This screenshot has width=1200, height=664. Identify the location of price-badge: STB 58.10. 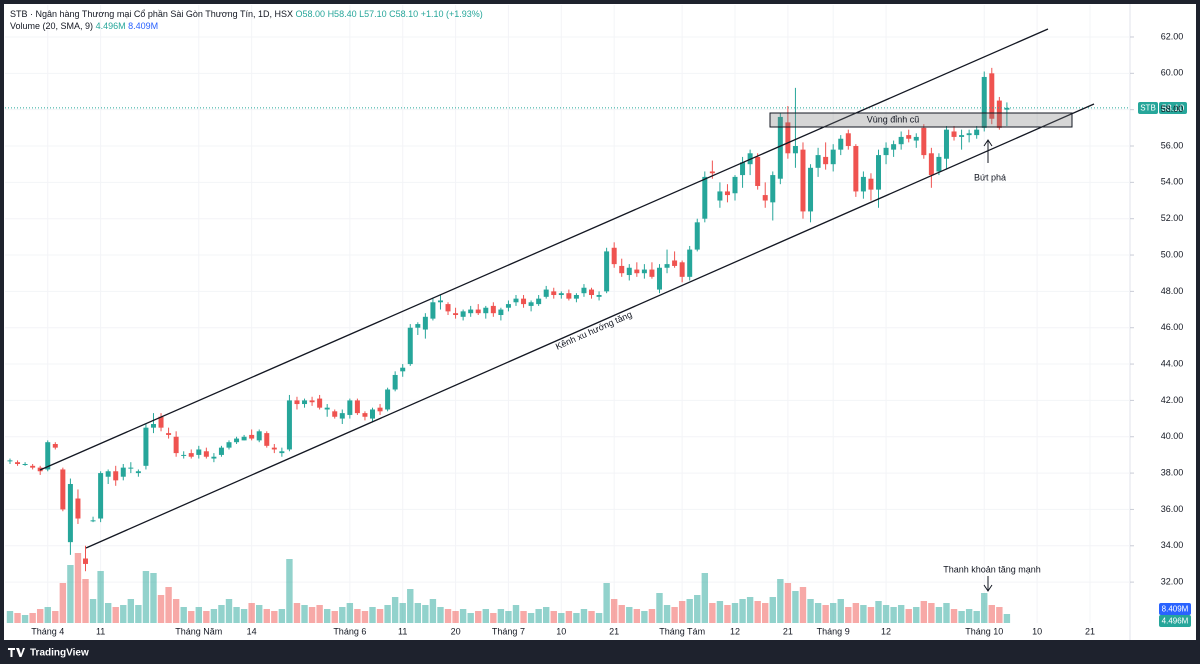
(1162, 108).